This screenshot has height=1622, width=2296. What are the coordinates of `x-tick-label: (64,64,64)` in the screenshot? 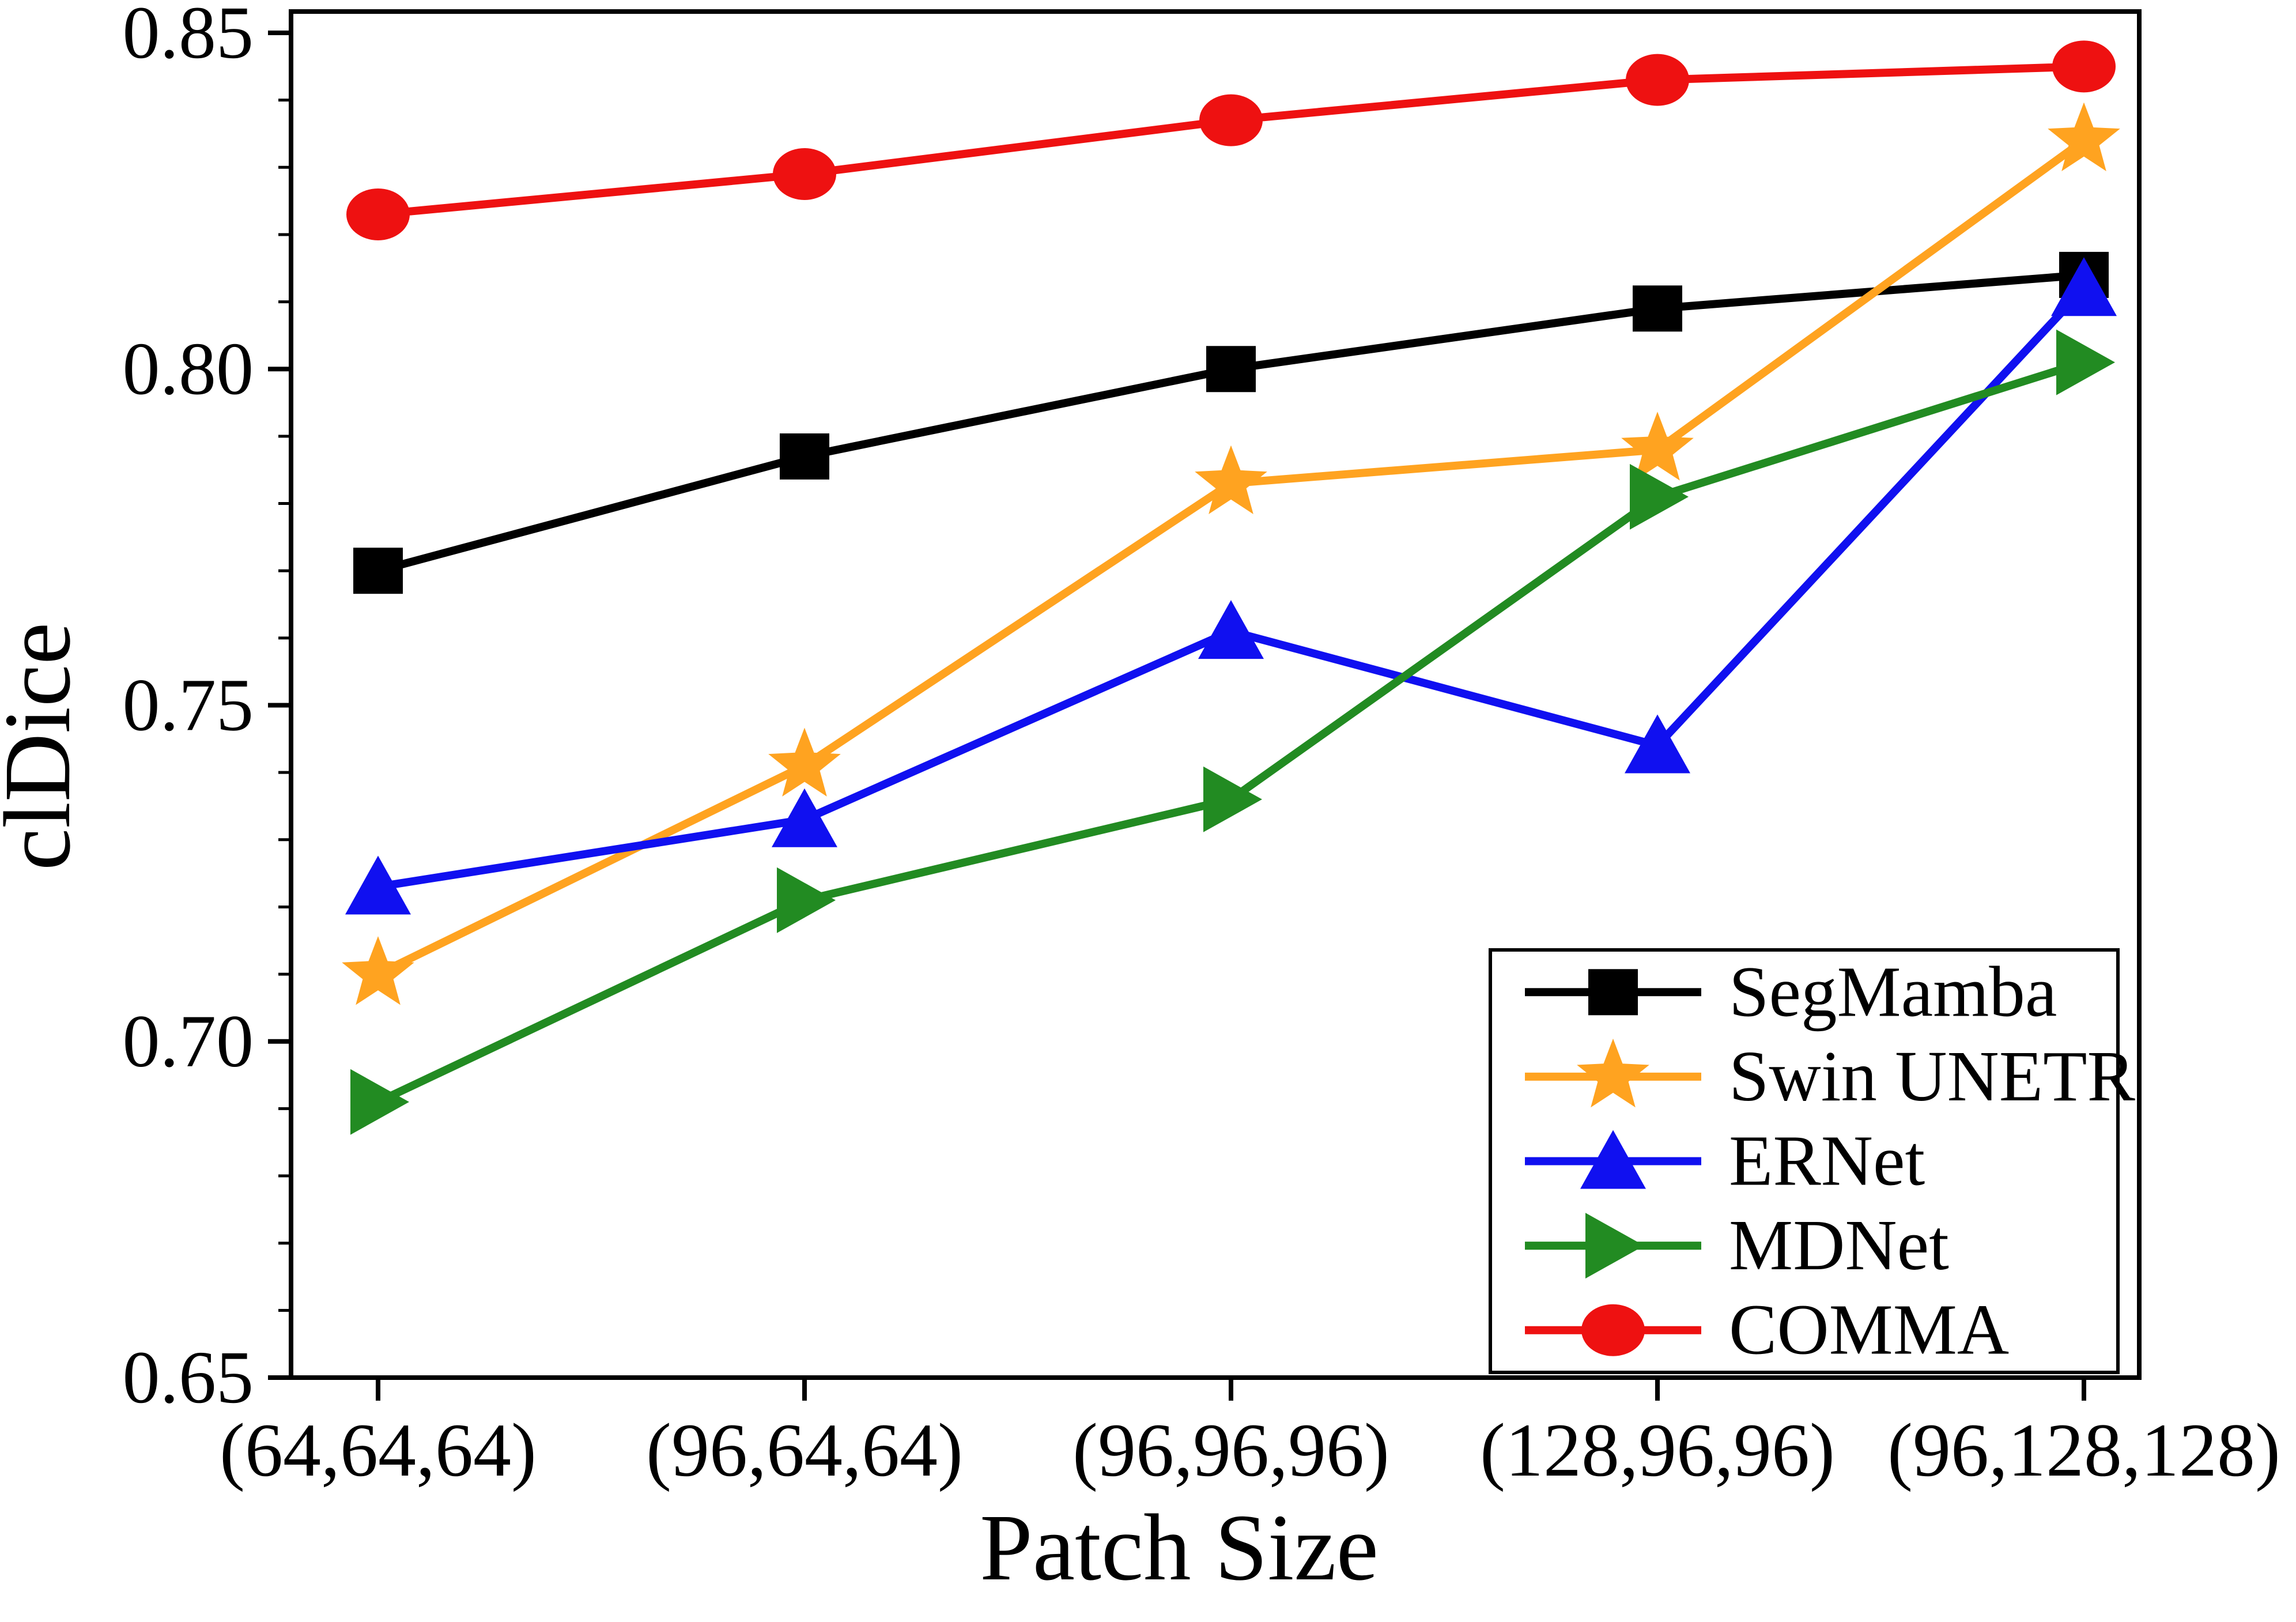 It's located at (378, 1450).